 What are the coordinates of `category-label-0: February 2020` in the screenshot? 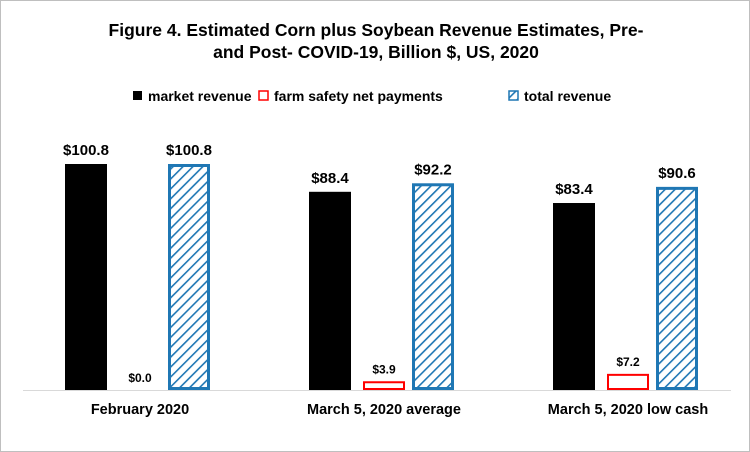 It's located at (140, 410).